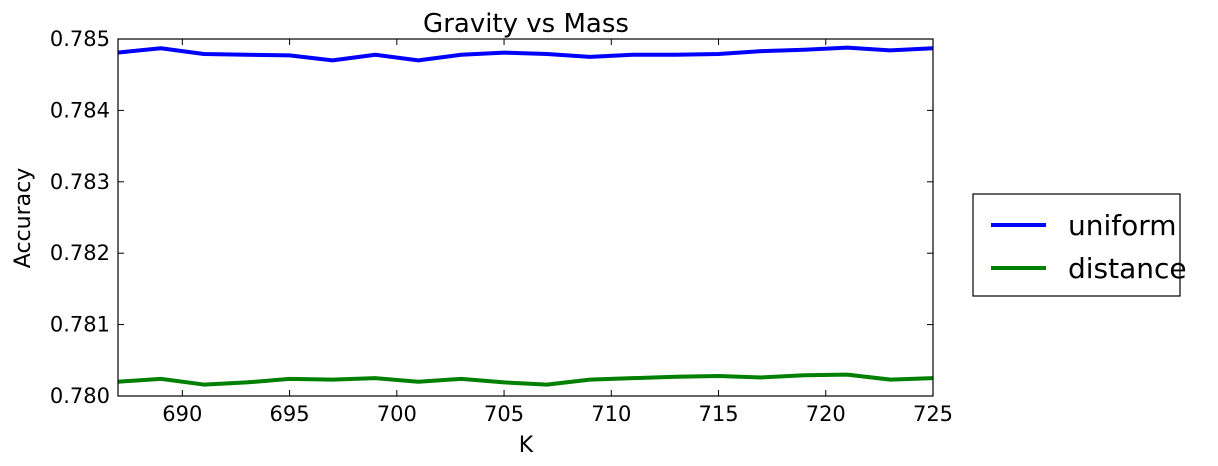 The image size is (1218, 466). I want to click on legend-label-distance: distance, so click(1127, 268).